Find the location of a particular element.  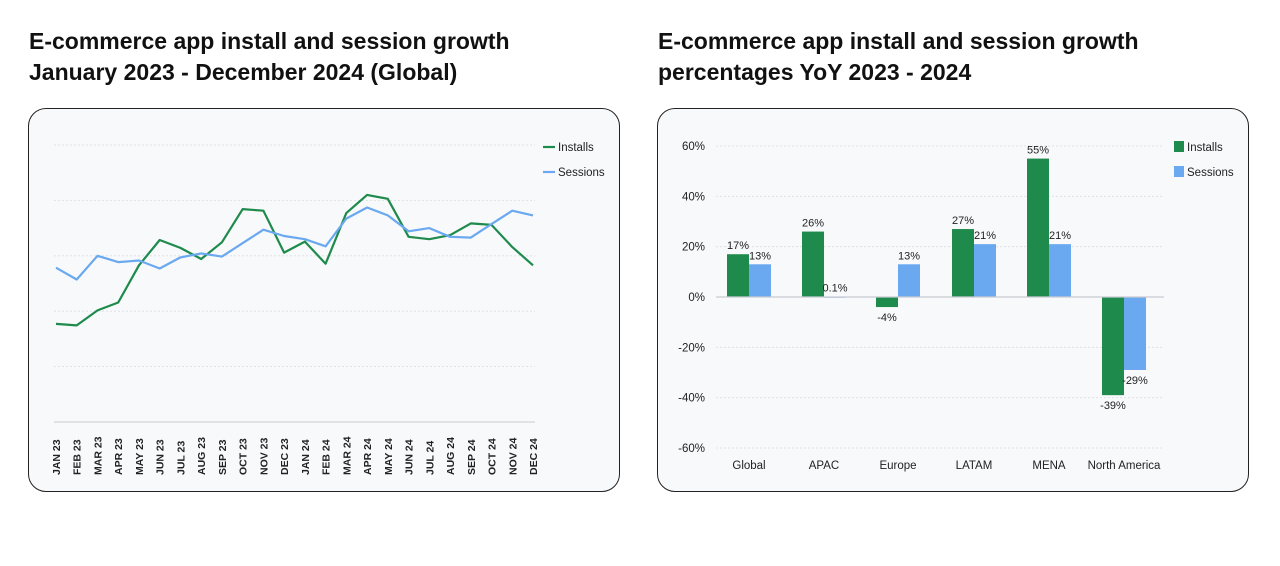

x-tick-label: JUL 23 is located at coordinates (181, 458).